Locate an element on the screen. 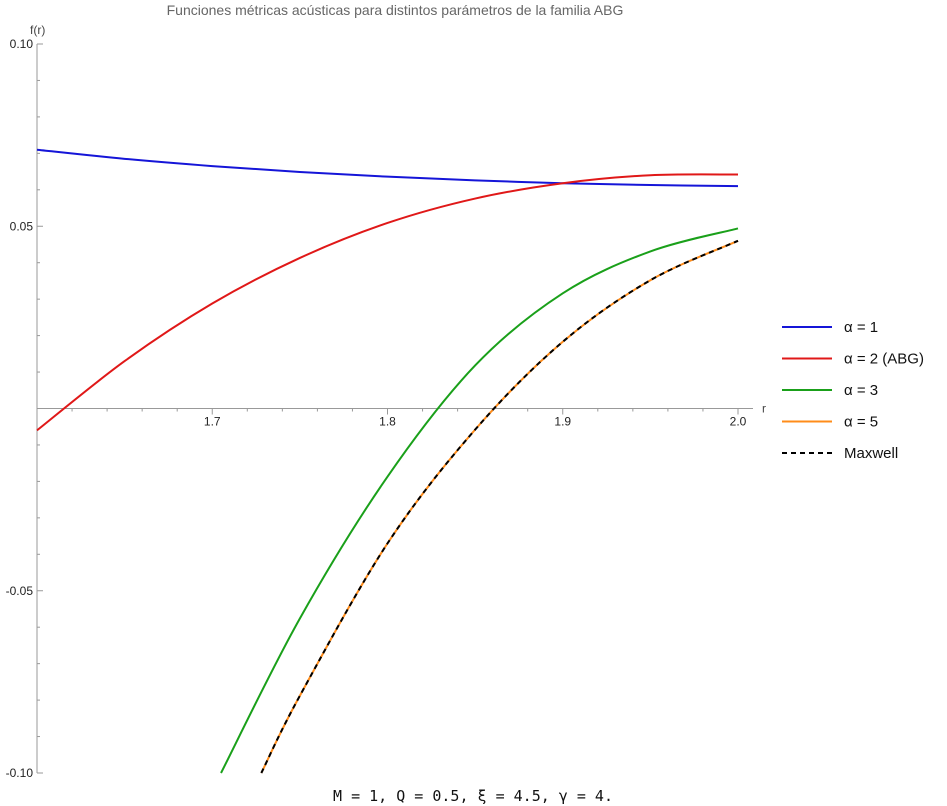 Image resolution: width=947 pixels, height=806 pixels. x-tick-label: 2.0 is located at coordinates (738, 422).